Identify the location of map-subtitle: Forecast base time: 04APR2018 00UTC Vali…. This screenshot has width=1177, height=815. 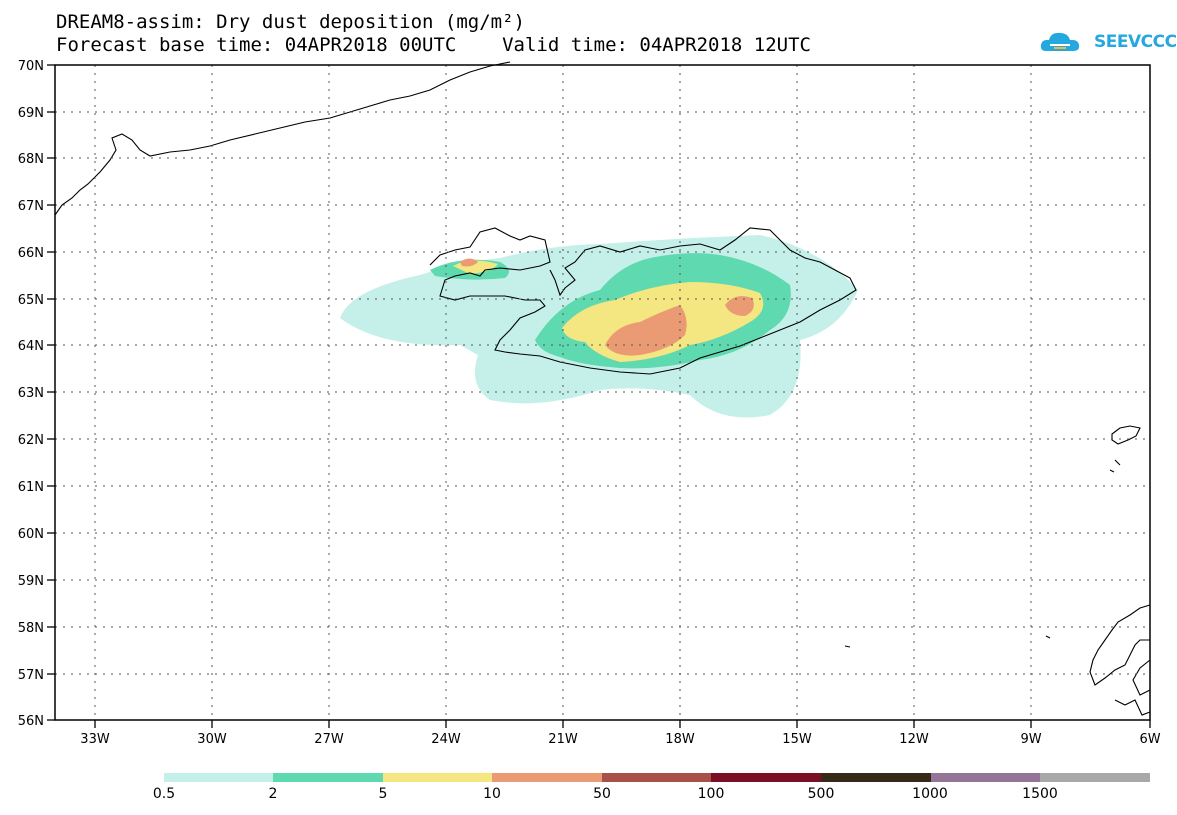
(433, 45).